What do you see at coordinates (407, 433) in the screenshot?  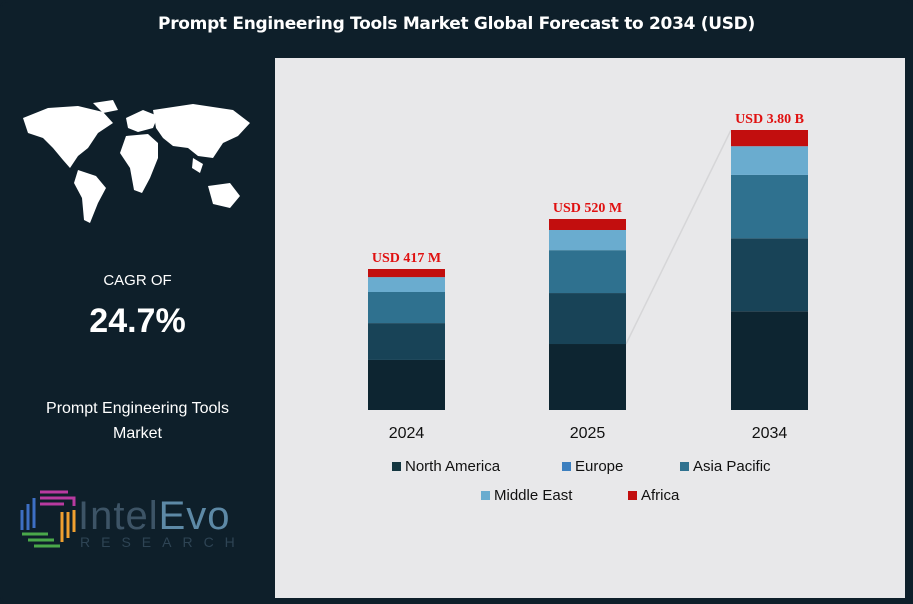 I see `x-tick-label: 2024` at bounding box center [407, 433].